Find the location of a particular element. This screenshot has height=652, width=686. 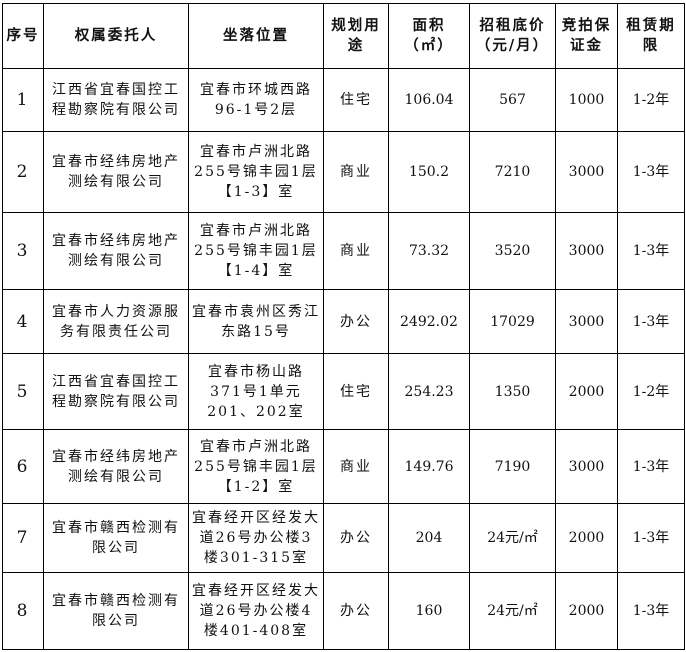

header-owner: 权属委托人 is located at coordinates (116, 36).